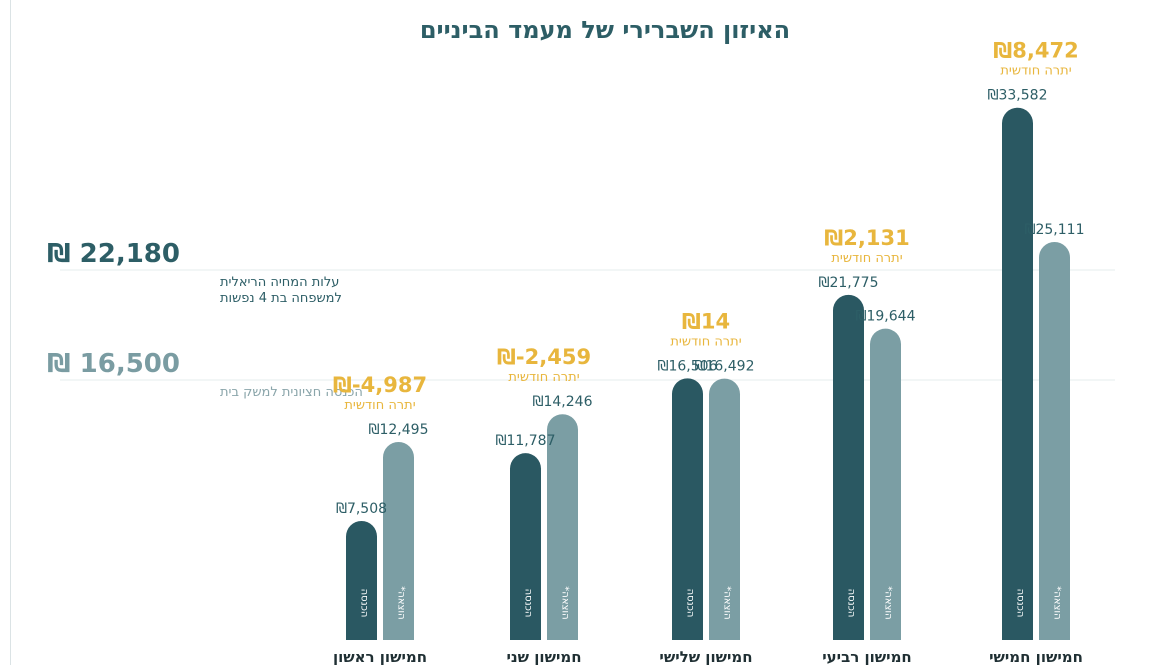 This screenshot has height=665, width=1160. Describe the element at coordinates (688, 366) in the screenshot. I see `income-value-label-3: ₪16,506` at that location.